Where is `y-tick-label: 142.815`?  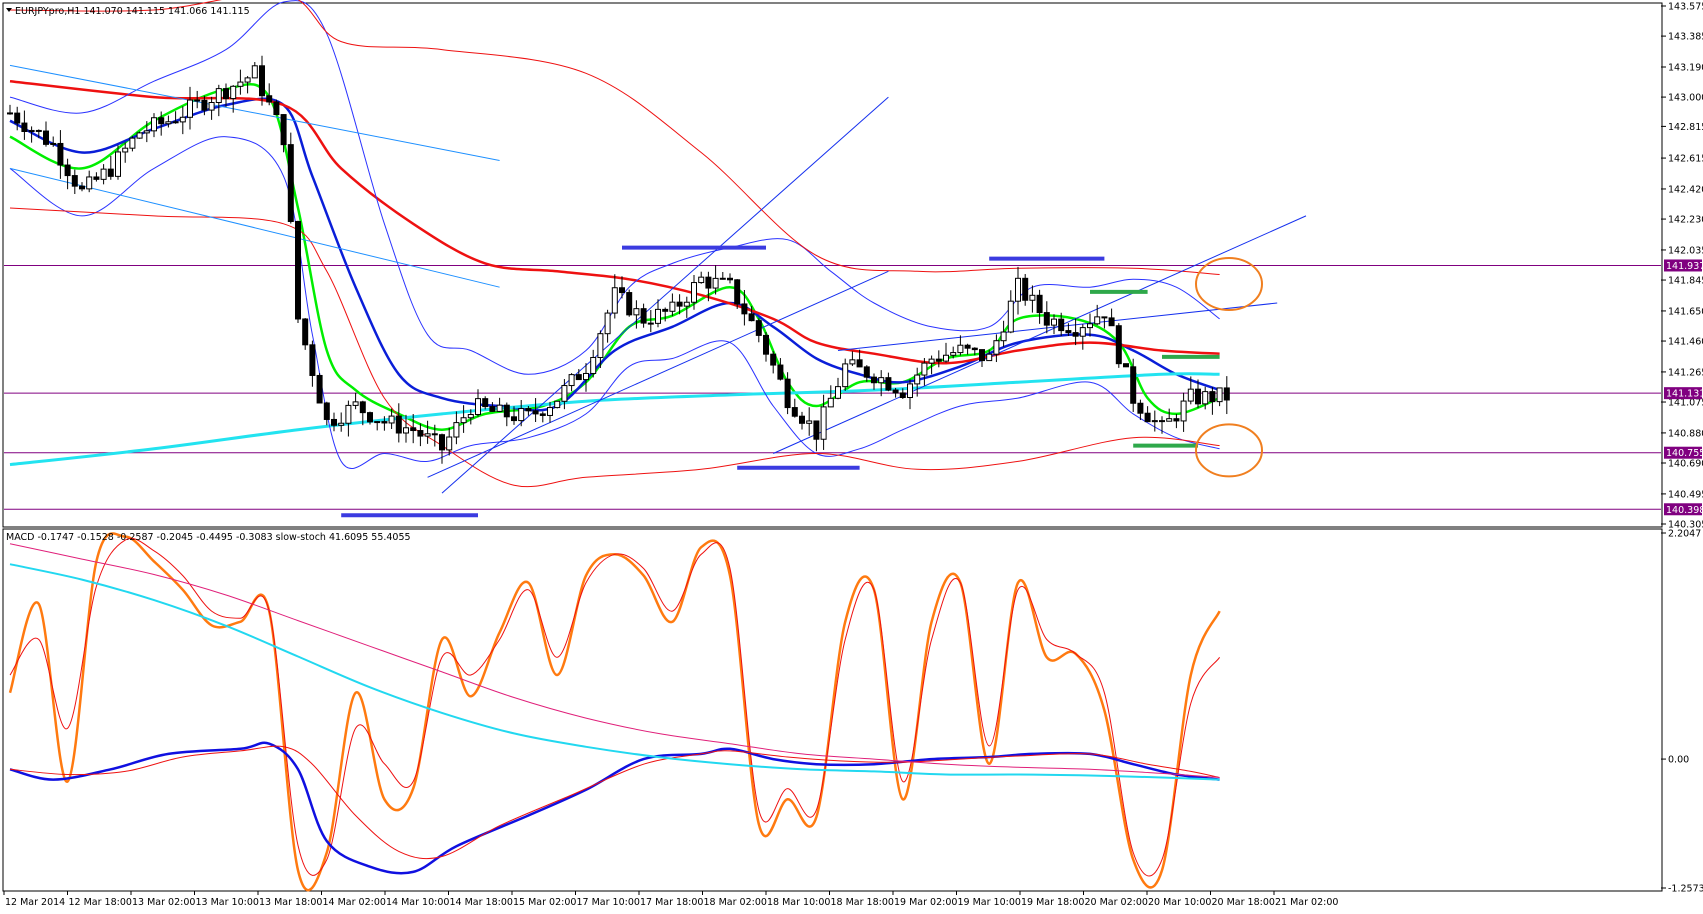
y-tick-label: 142.815 is located at coordinates (1685, 127).